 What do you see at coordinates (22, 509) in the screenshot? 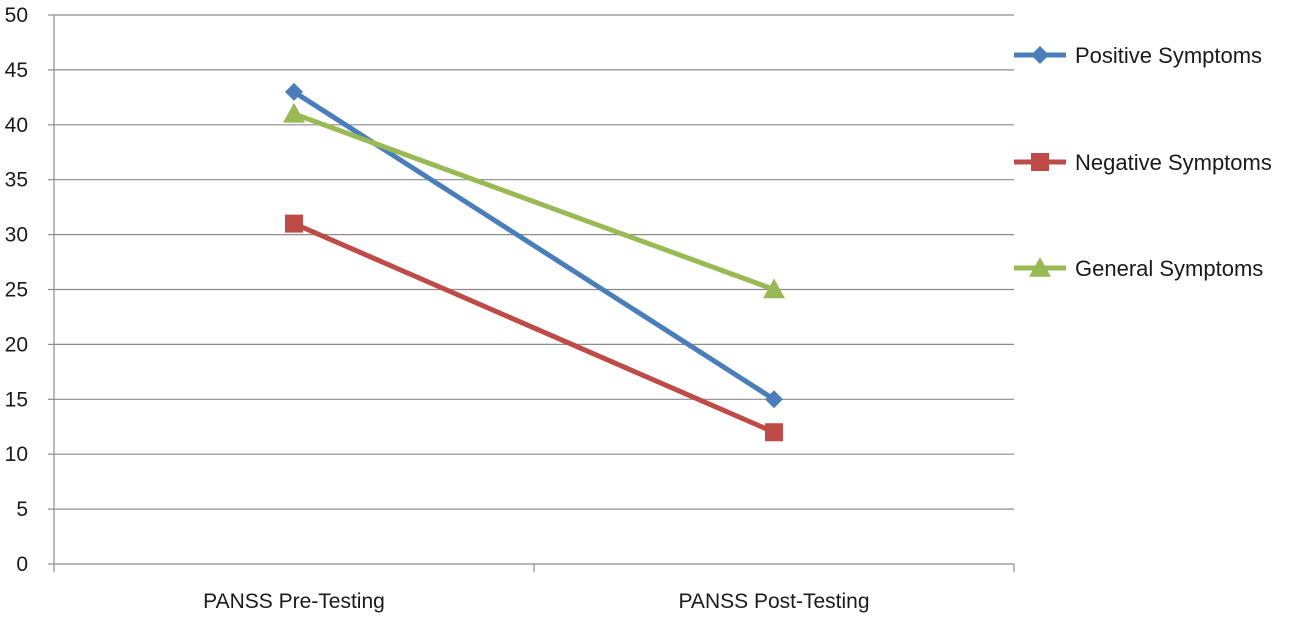
I see `y-tick-label: 5` at bounding box center [22, 509].